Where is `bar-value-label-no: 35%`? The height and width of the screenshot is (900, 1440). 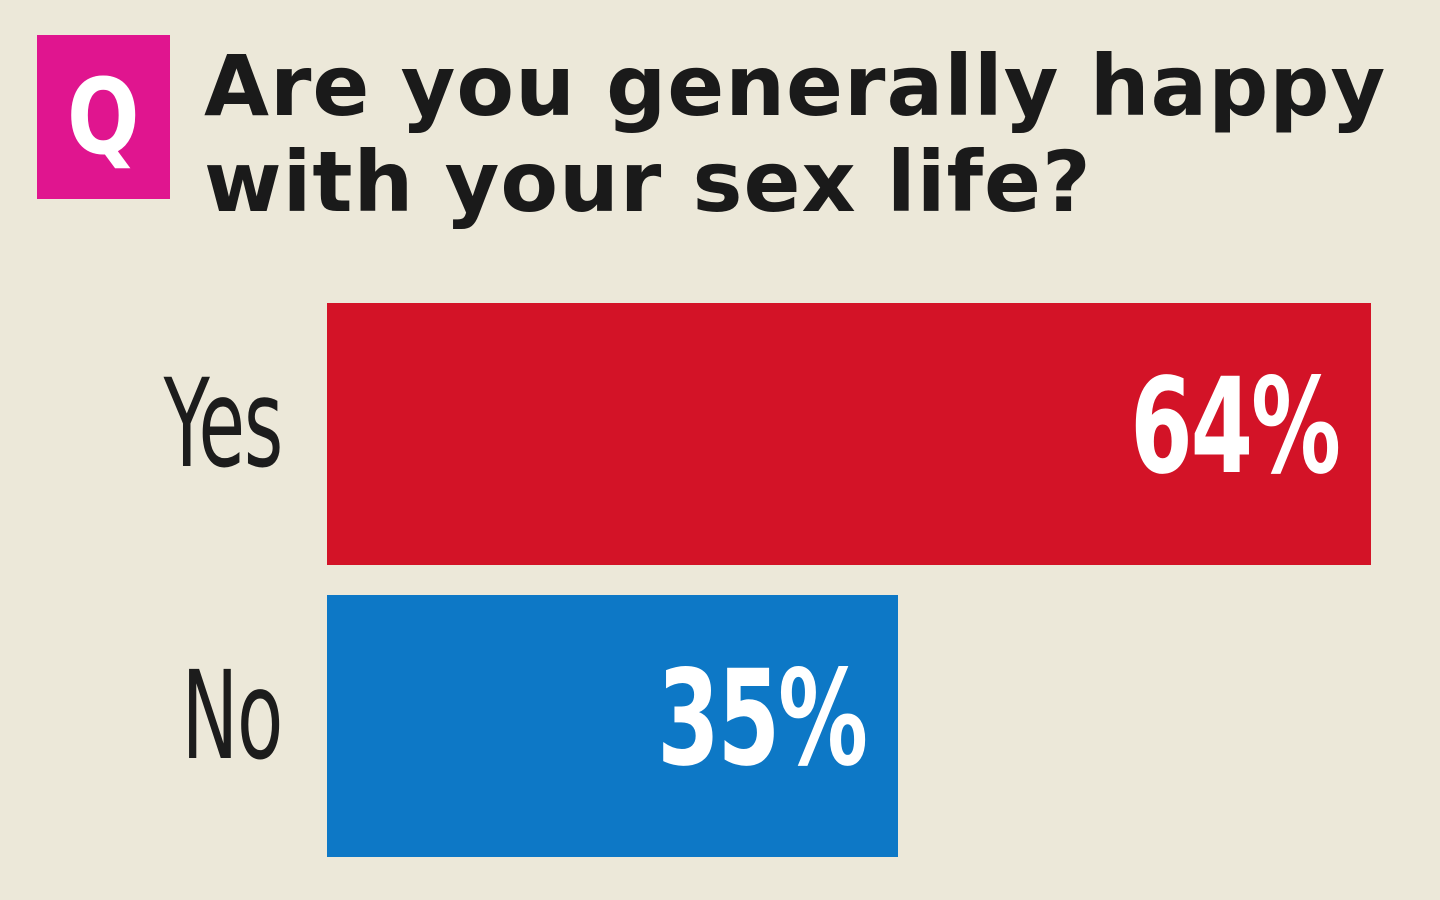 bar-value-label-no: 35% is located at coordinates (762, 719).